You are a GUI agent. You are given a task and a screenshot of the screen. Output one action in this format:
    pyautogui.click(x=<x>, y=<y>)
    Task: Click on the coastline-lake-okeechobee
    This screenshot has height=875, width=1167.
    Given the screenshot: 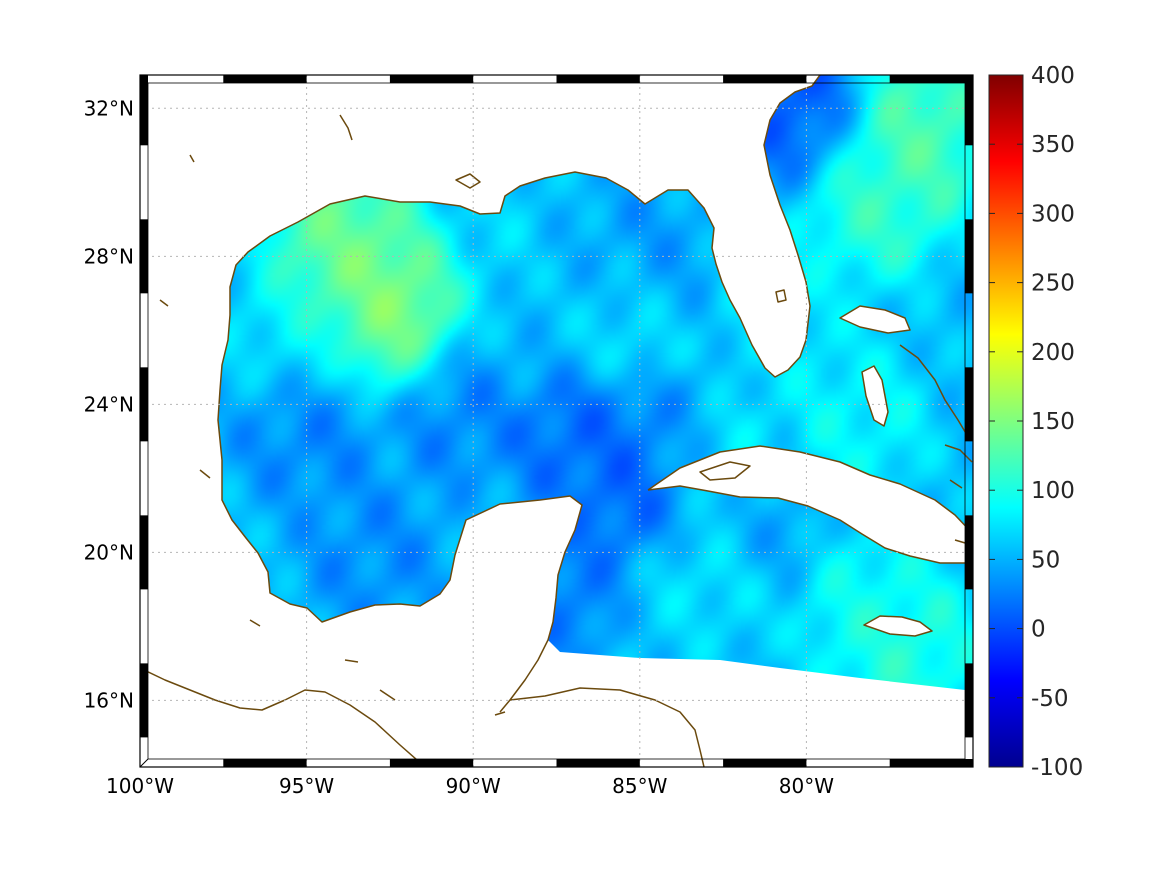 What is the action you would take?
    pyautogui.click(x=781, y=296)
    